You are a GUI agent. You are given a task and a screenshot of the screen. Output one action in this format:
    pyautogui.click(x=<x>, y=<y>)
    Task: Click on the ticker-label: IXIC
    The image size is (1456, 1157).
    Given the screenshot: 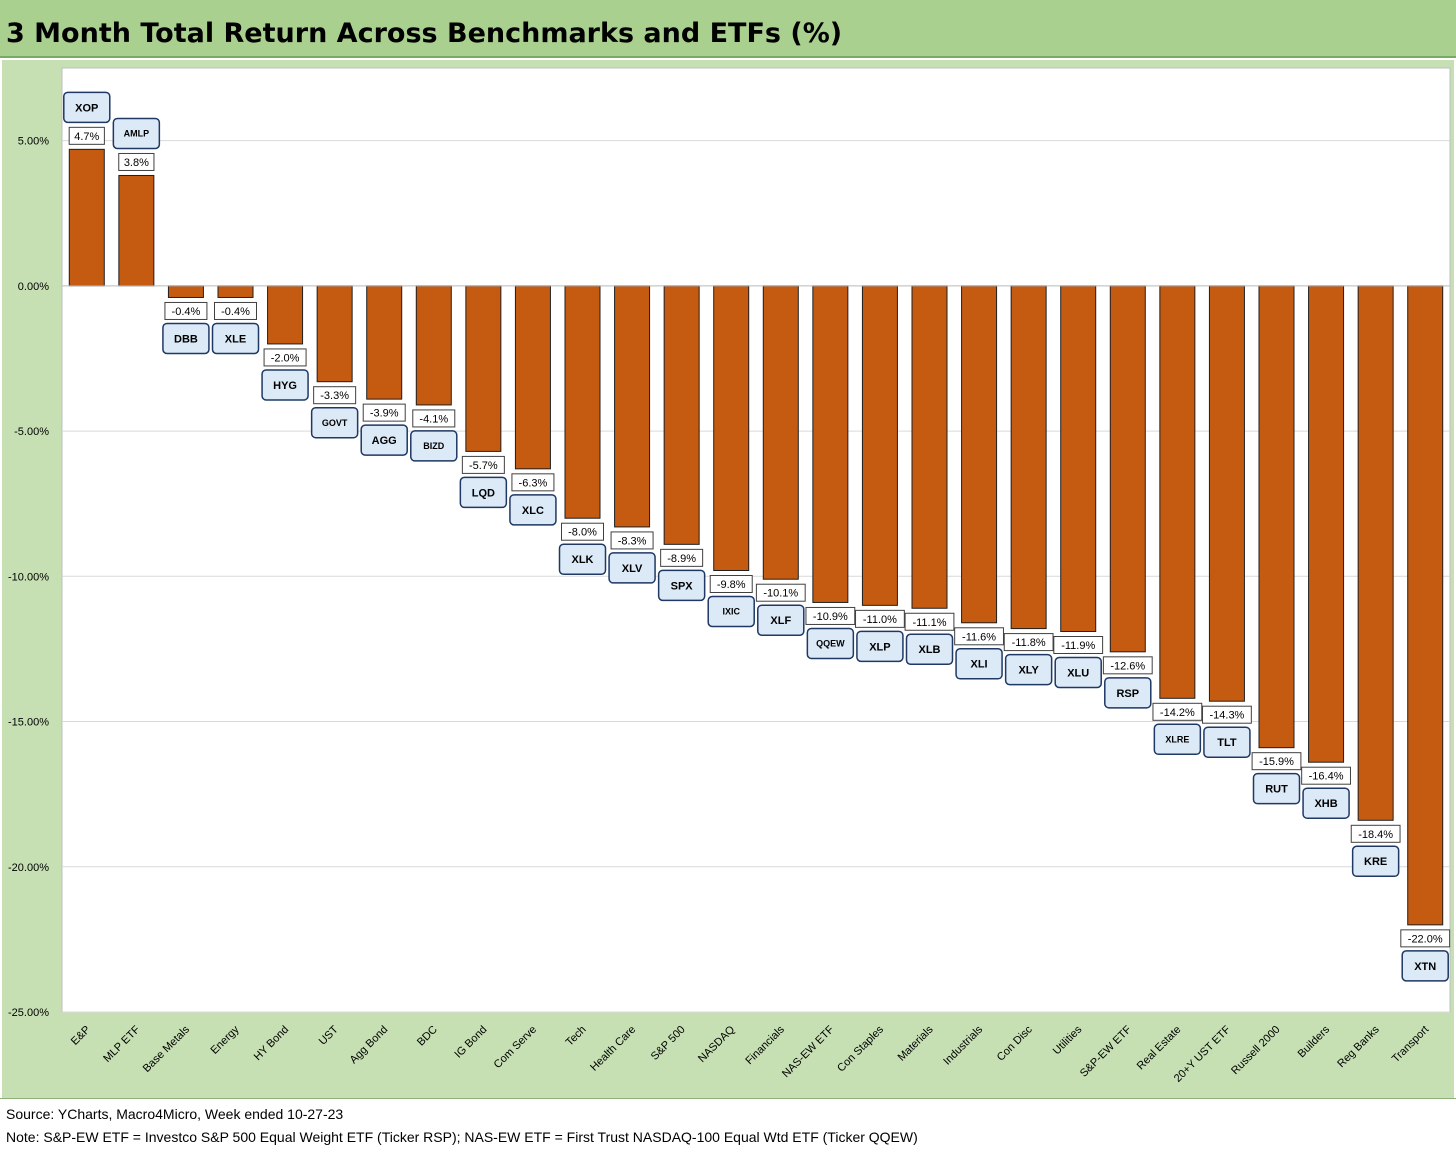 What is the action you would take?
    pyautogui.click(x=731, y=612)
    